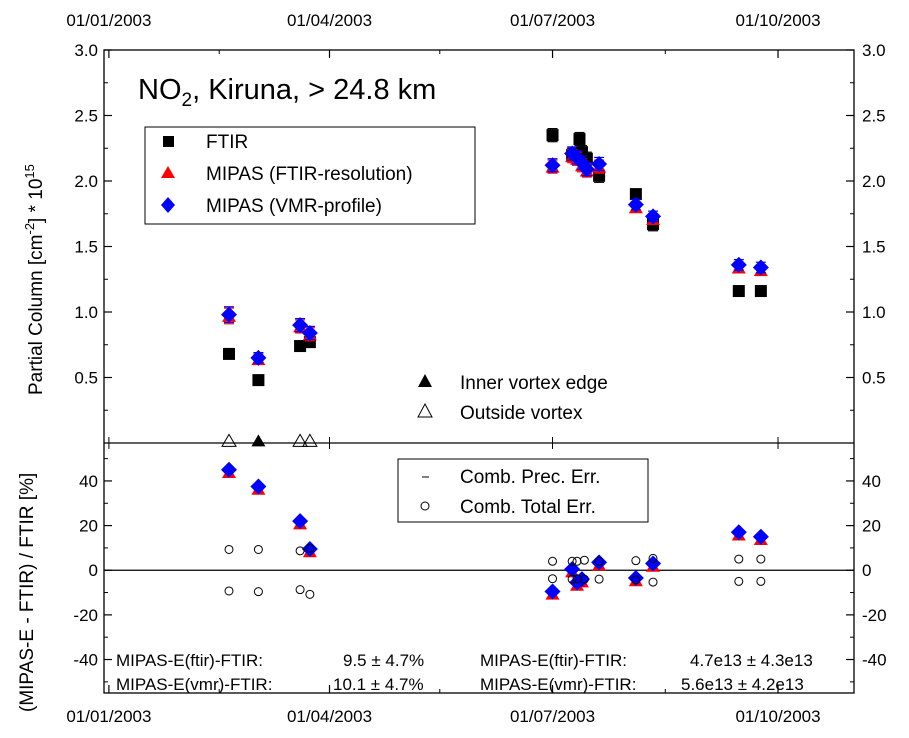  I want to click on title-subscript: 2, so click(187, 100).